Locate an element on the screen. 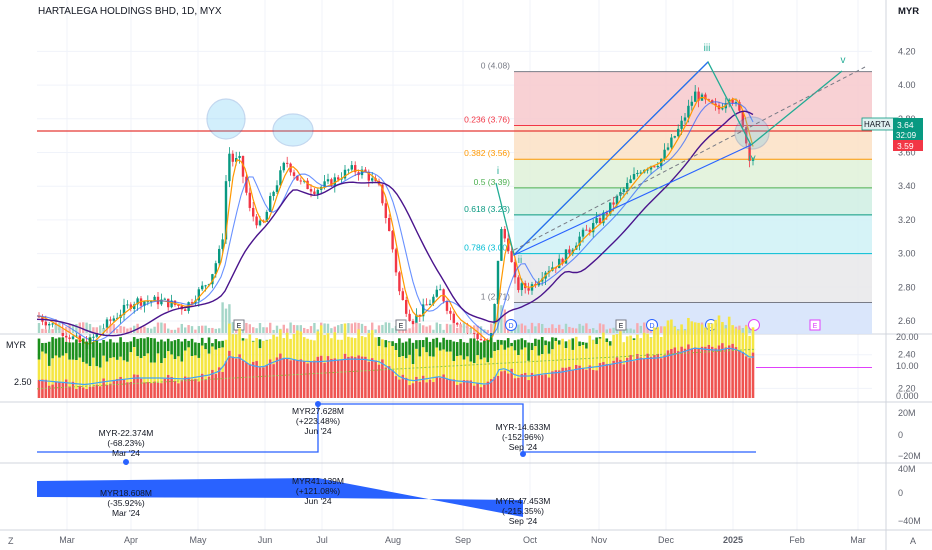 The image size is (932, 550). ind1-tick-2: 0.000 is located at coordinates (907, 396).